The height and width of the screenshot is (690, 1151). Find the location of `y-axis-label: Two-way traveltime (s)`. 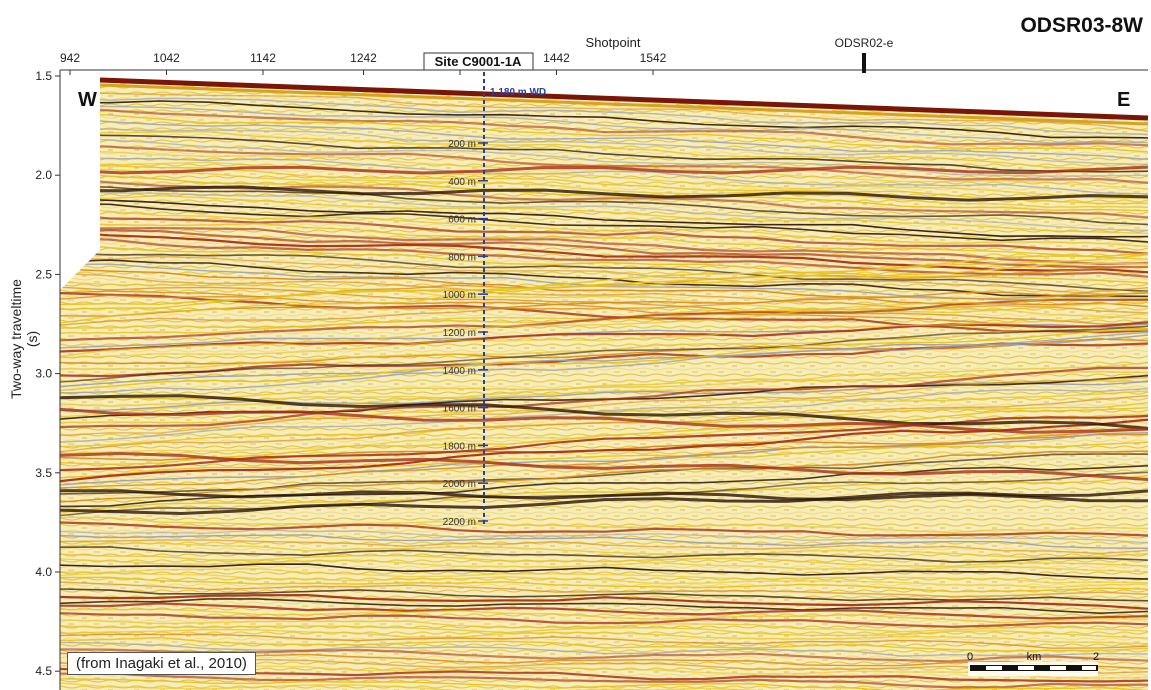

y-axis-label: Two-way traveltime (s) is located at coordinates (24, 339).